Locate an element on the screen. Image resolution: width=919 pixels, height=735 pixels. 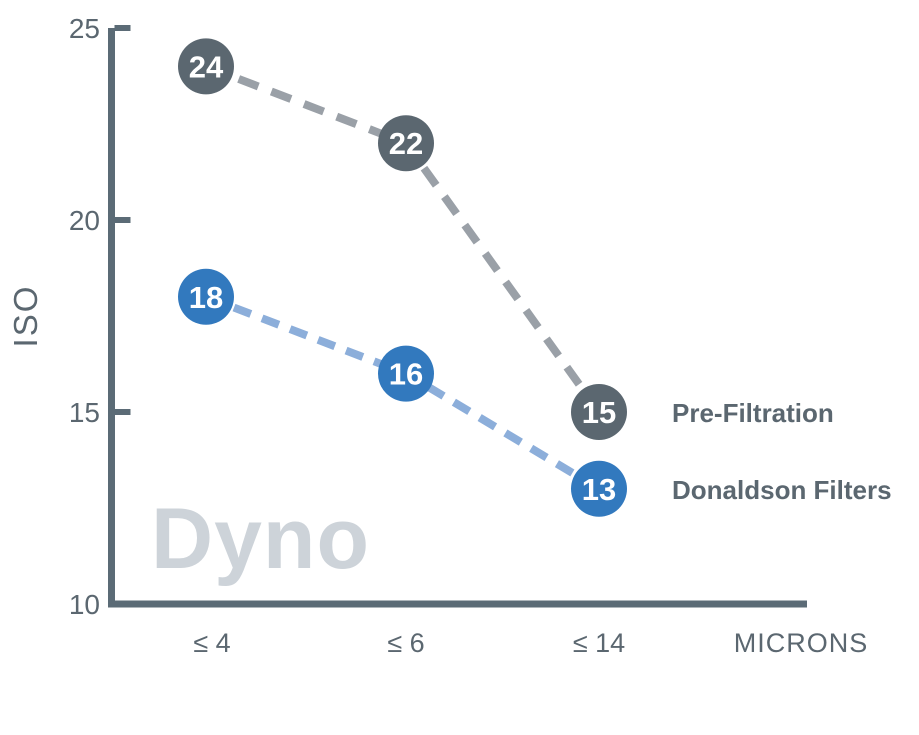
data-point-value: 18 is located at coordinates (206, 297).